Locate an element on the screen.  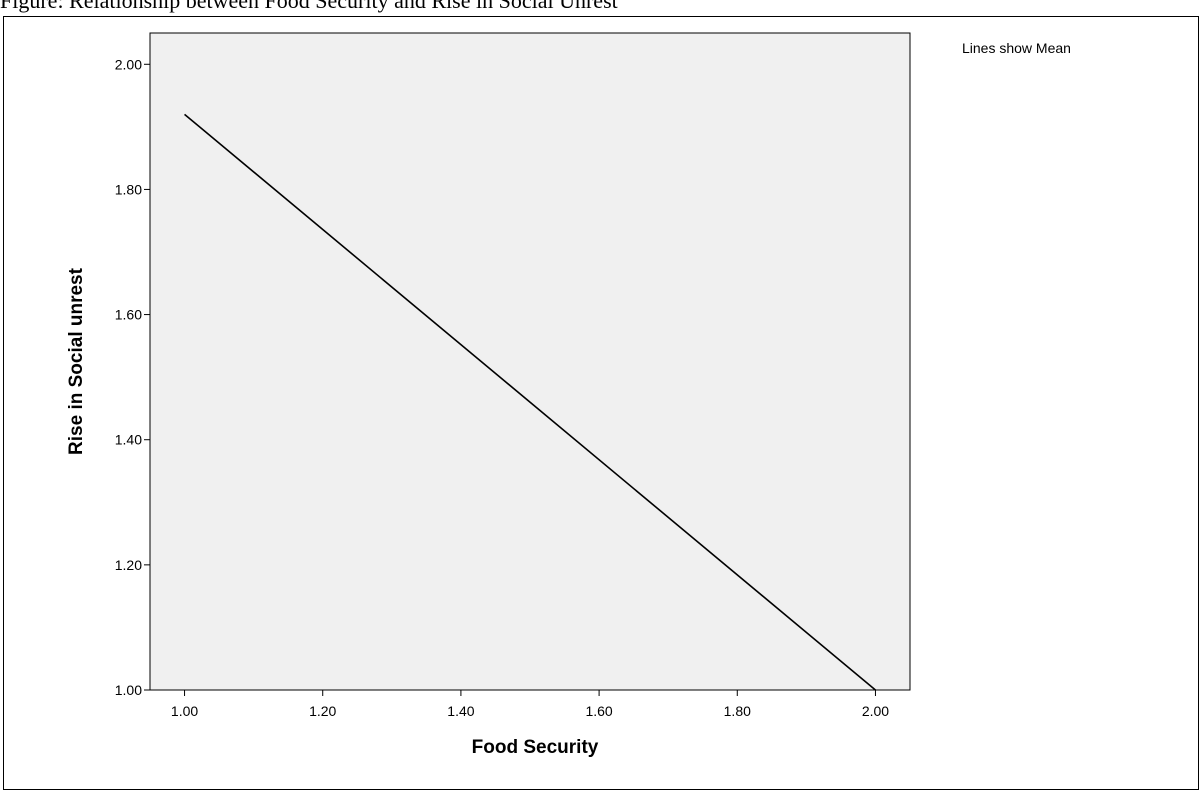
x-axis-ticks: 1.00 1.20 1.40 1.60 1.80 2.00 is located at coordinates (530, 704).